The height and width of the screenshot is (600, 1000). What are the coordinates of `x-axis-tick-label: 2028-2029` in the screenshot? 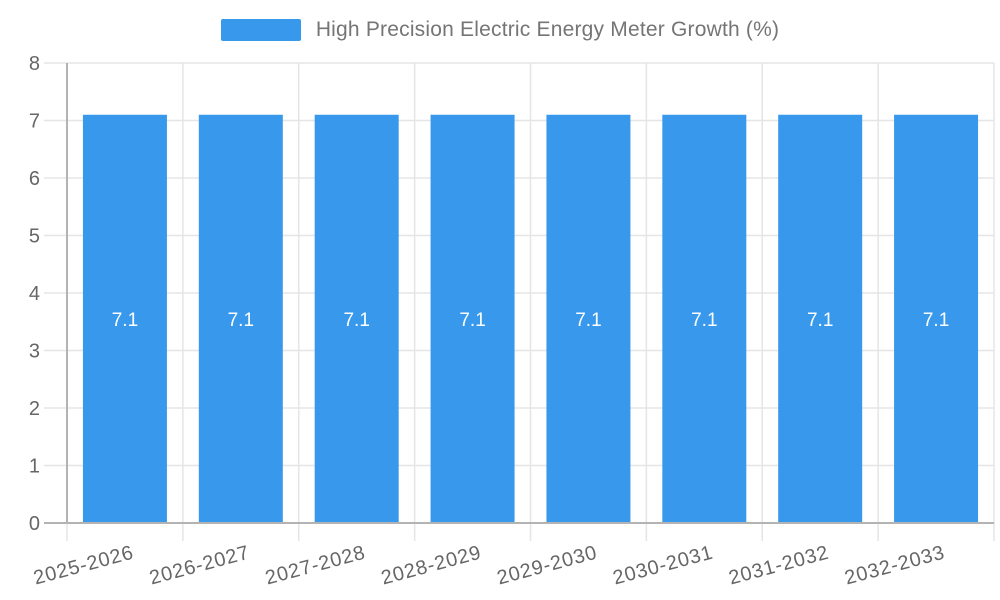 It's located at (431, 566).